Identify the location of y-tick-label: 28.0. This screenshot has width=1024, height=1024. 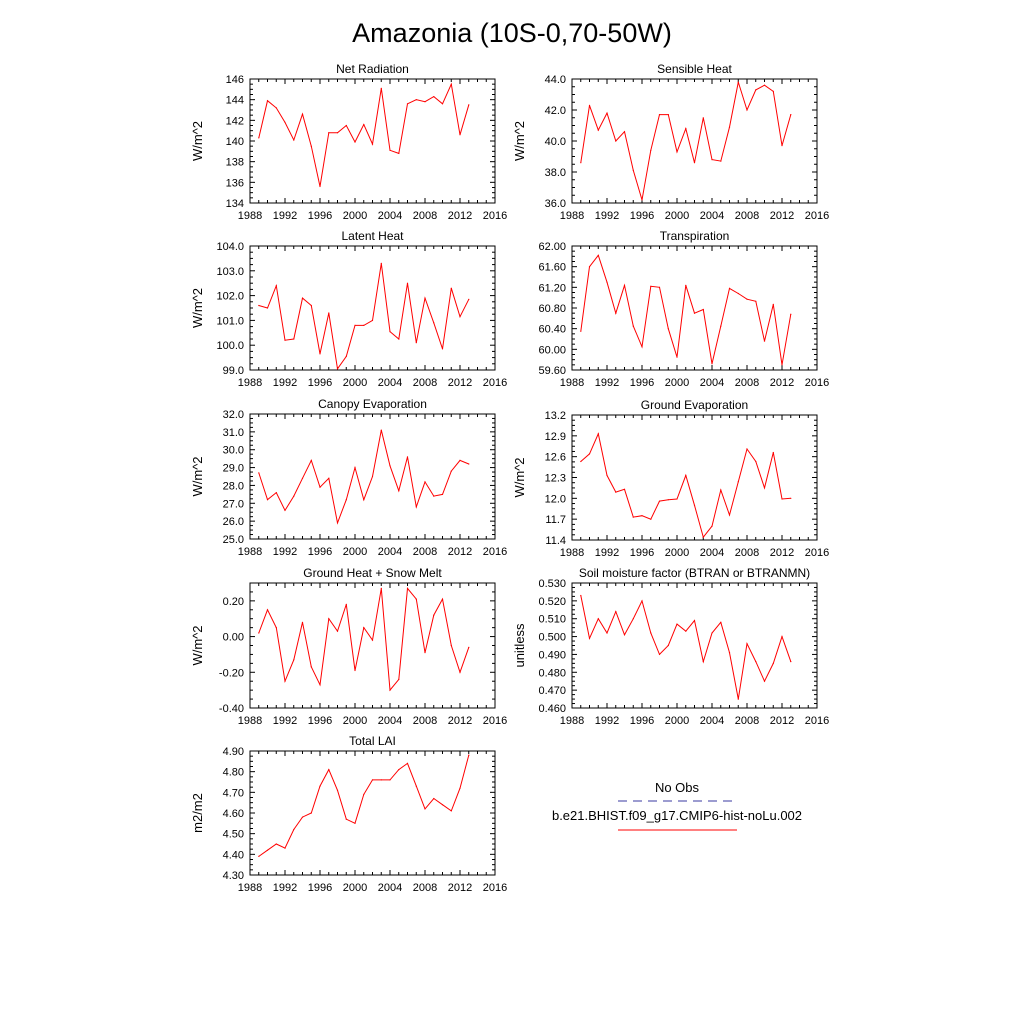
(233, 486).